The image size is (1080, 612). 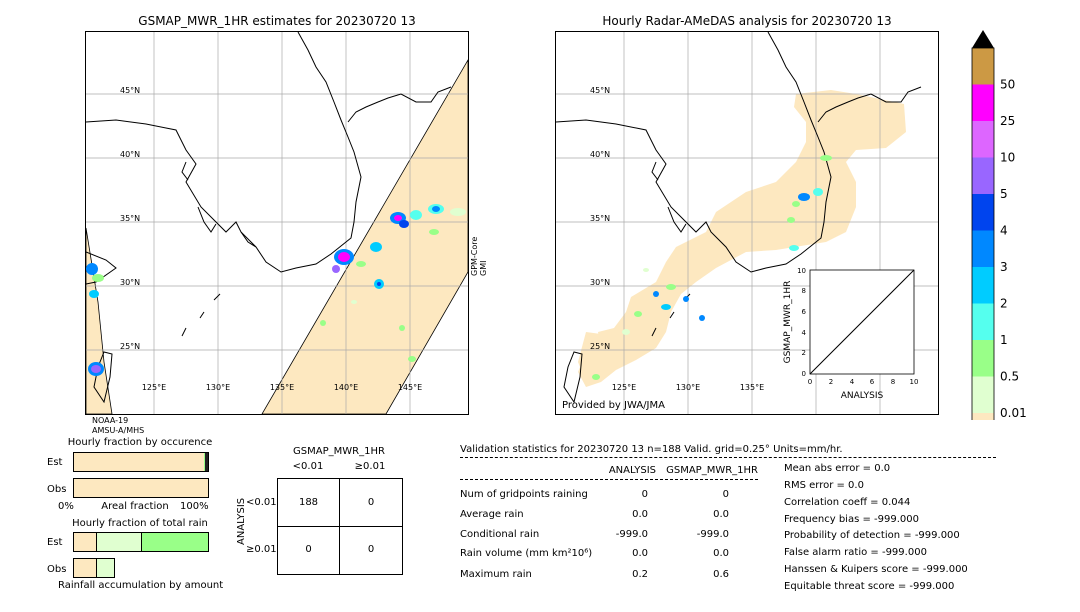 I want to click on left-lat-labels: 45°N 40°N 35°N 30°N 25°N, so click(x=130, y=218).